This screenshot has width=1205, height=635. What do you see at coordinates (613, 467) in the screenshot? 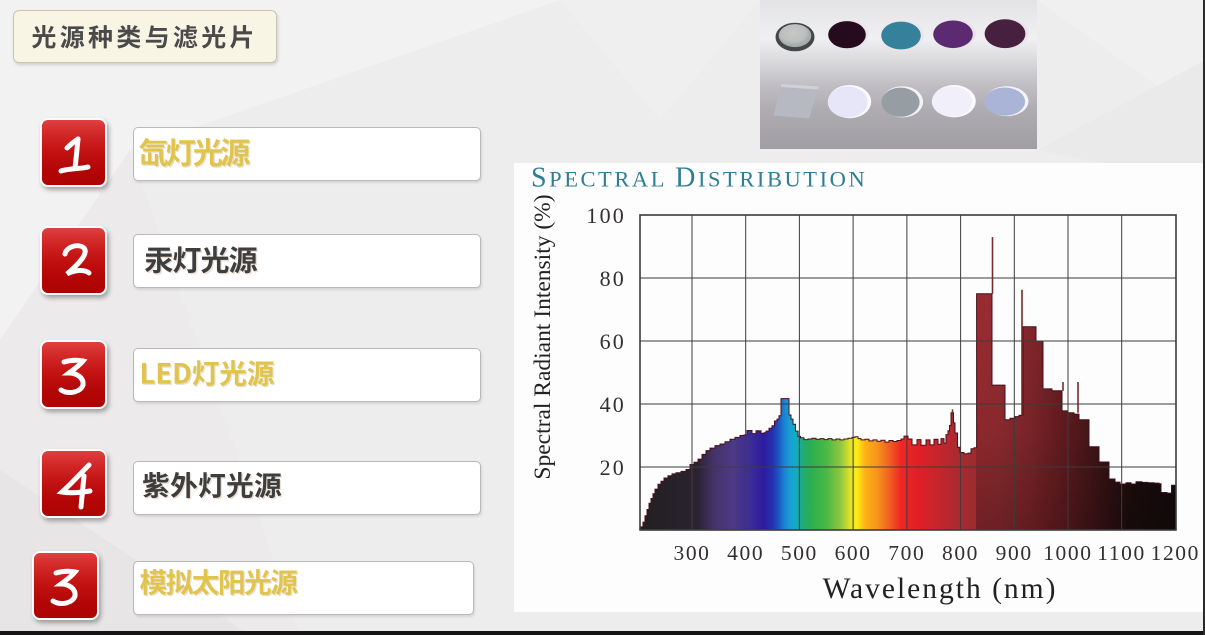
I see `svg-text: 20` at bounding box center [613, 467].